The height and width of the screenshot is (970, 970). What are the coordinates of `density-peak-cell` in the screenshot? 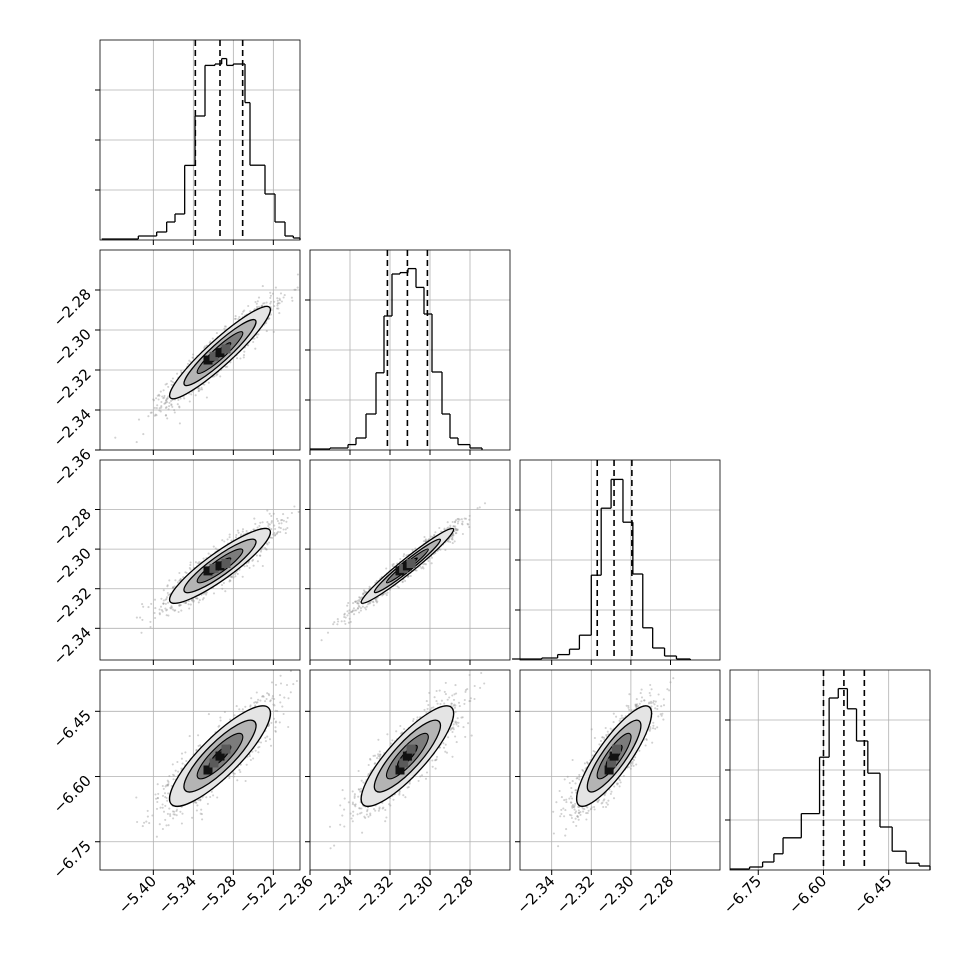 It's located at (208, 360).